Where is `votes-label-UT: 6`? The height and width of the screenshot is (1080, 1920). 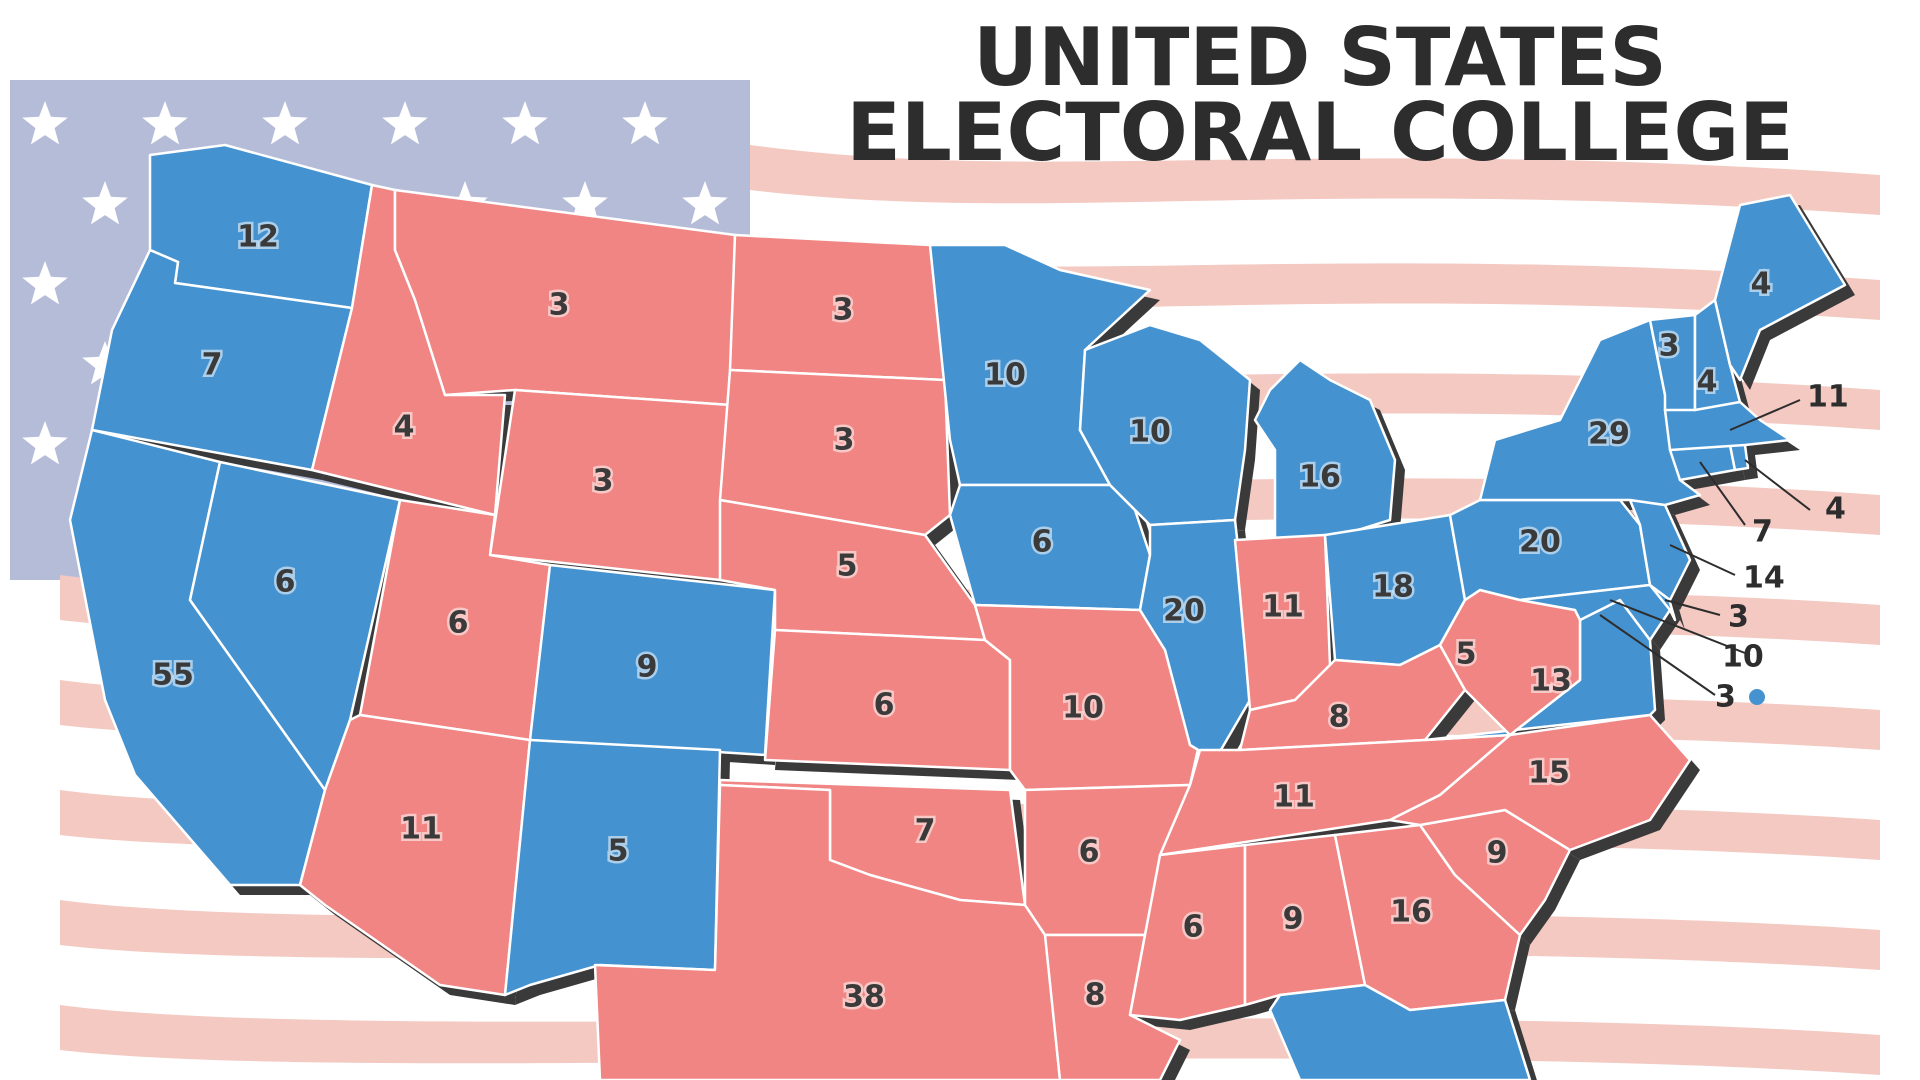
votes-label-UT: 6 is located at coordinates (458, 623).